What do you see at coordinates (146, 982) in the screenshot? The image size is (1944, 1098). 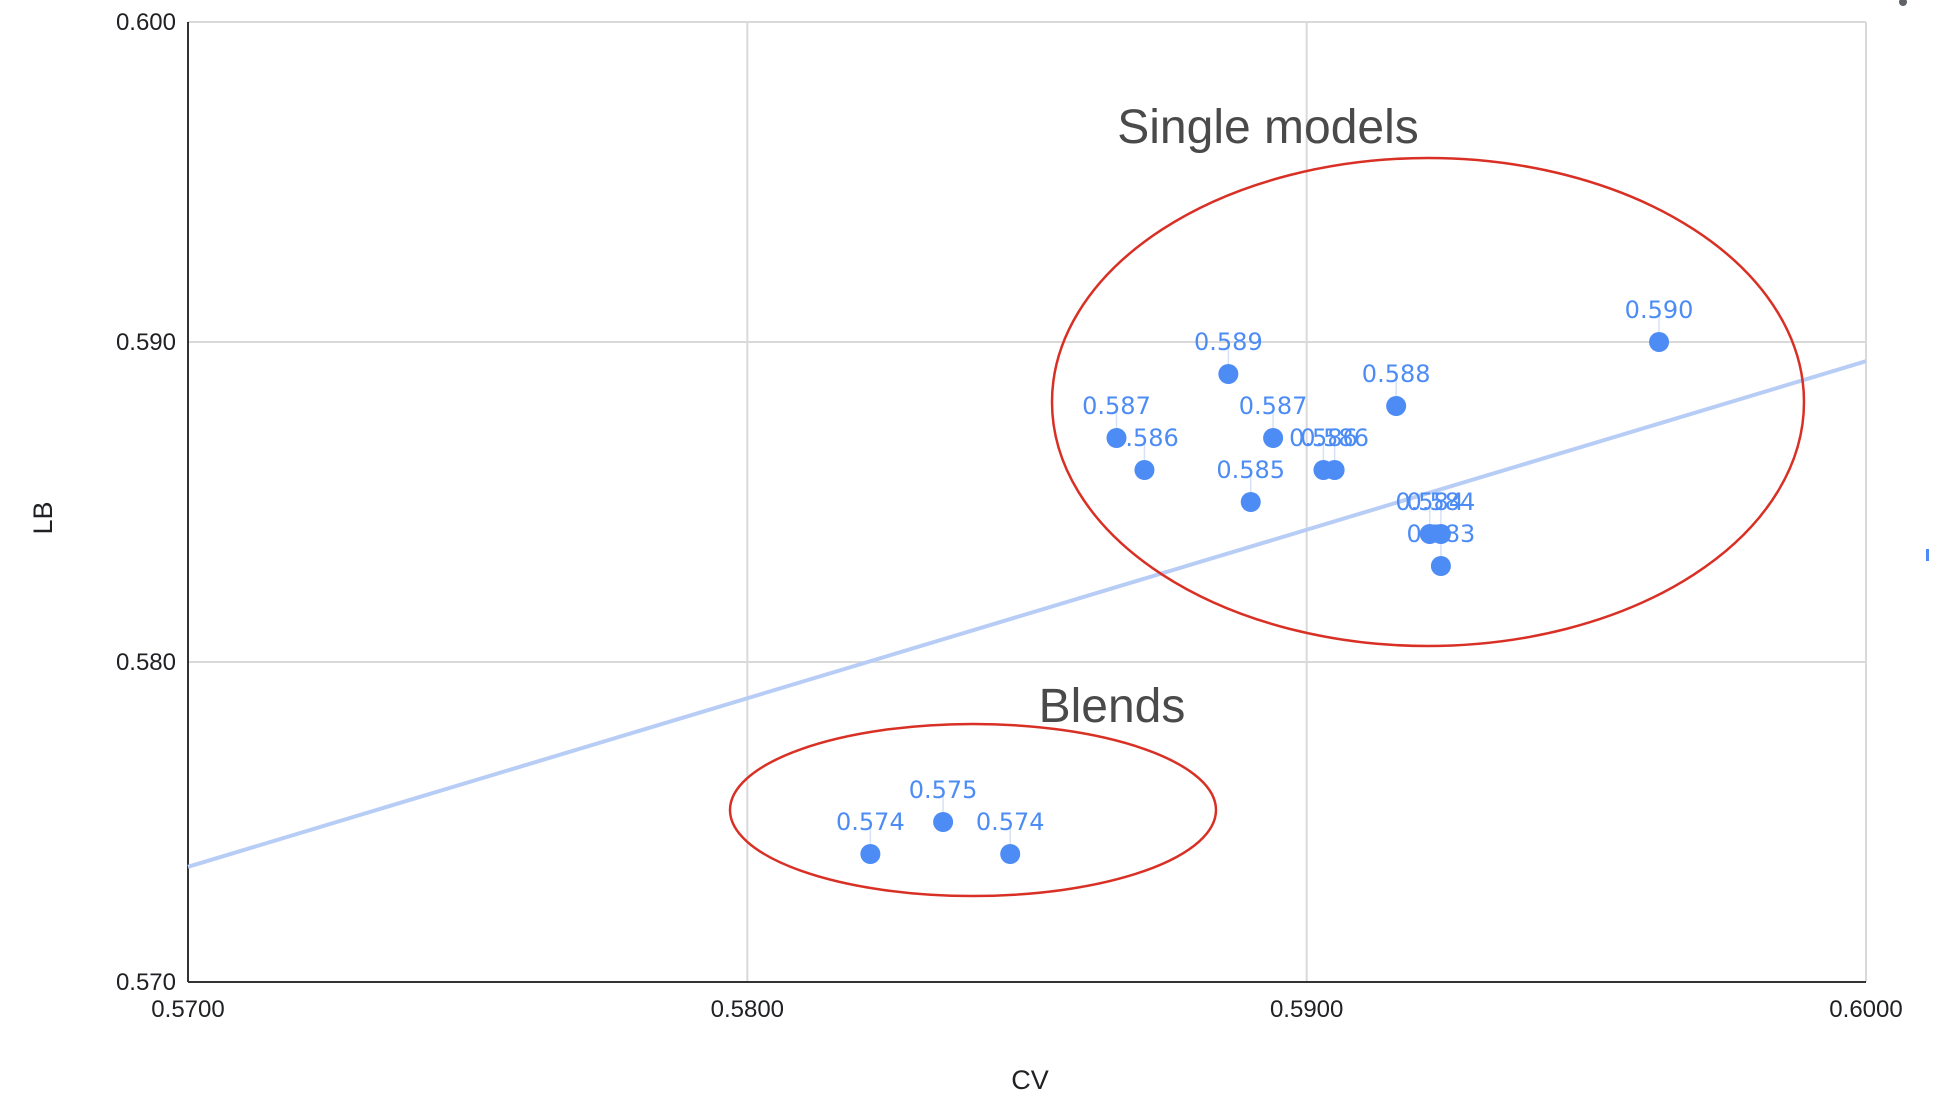 I see `y-tick-label: 0.570` at bounding box center [146, 982].